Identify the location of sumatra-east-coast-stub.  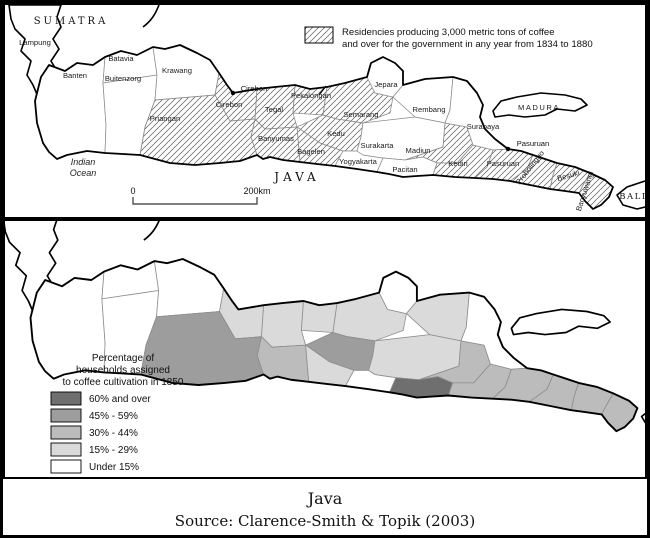
(151, 16).